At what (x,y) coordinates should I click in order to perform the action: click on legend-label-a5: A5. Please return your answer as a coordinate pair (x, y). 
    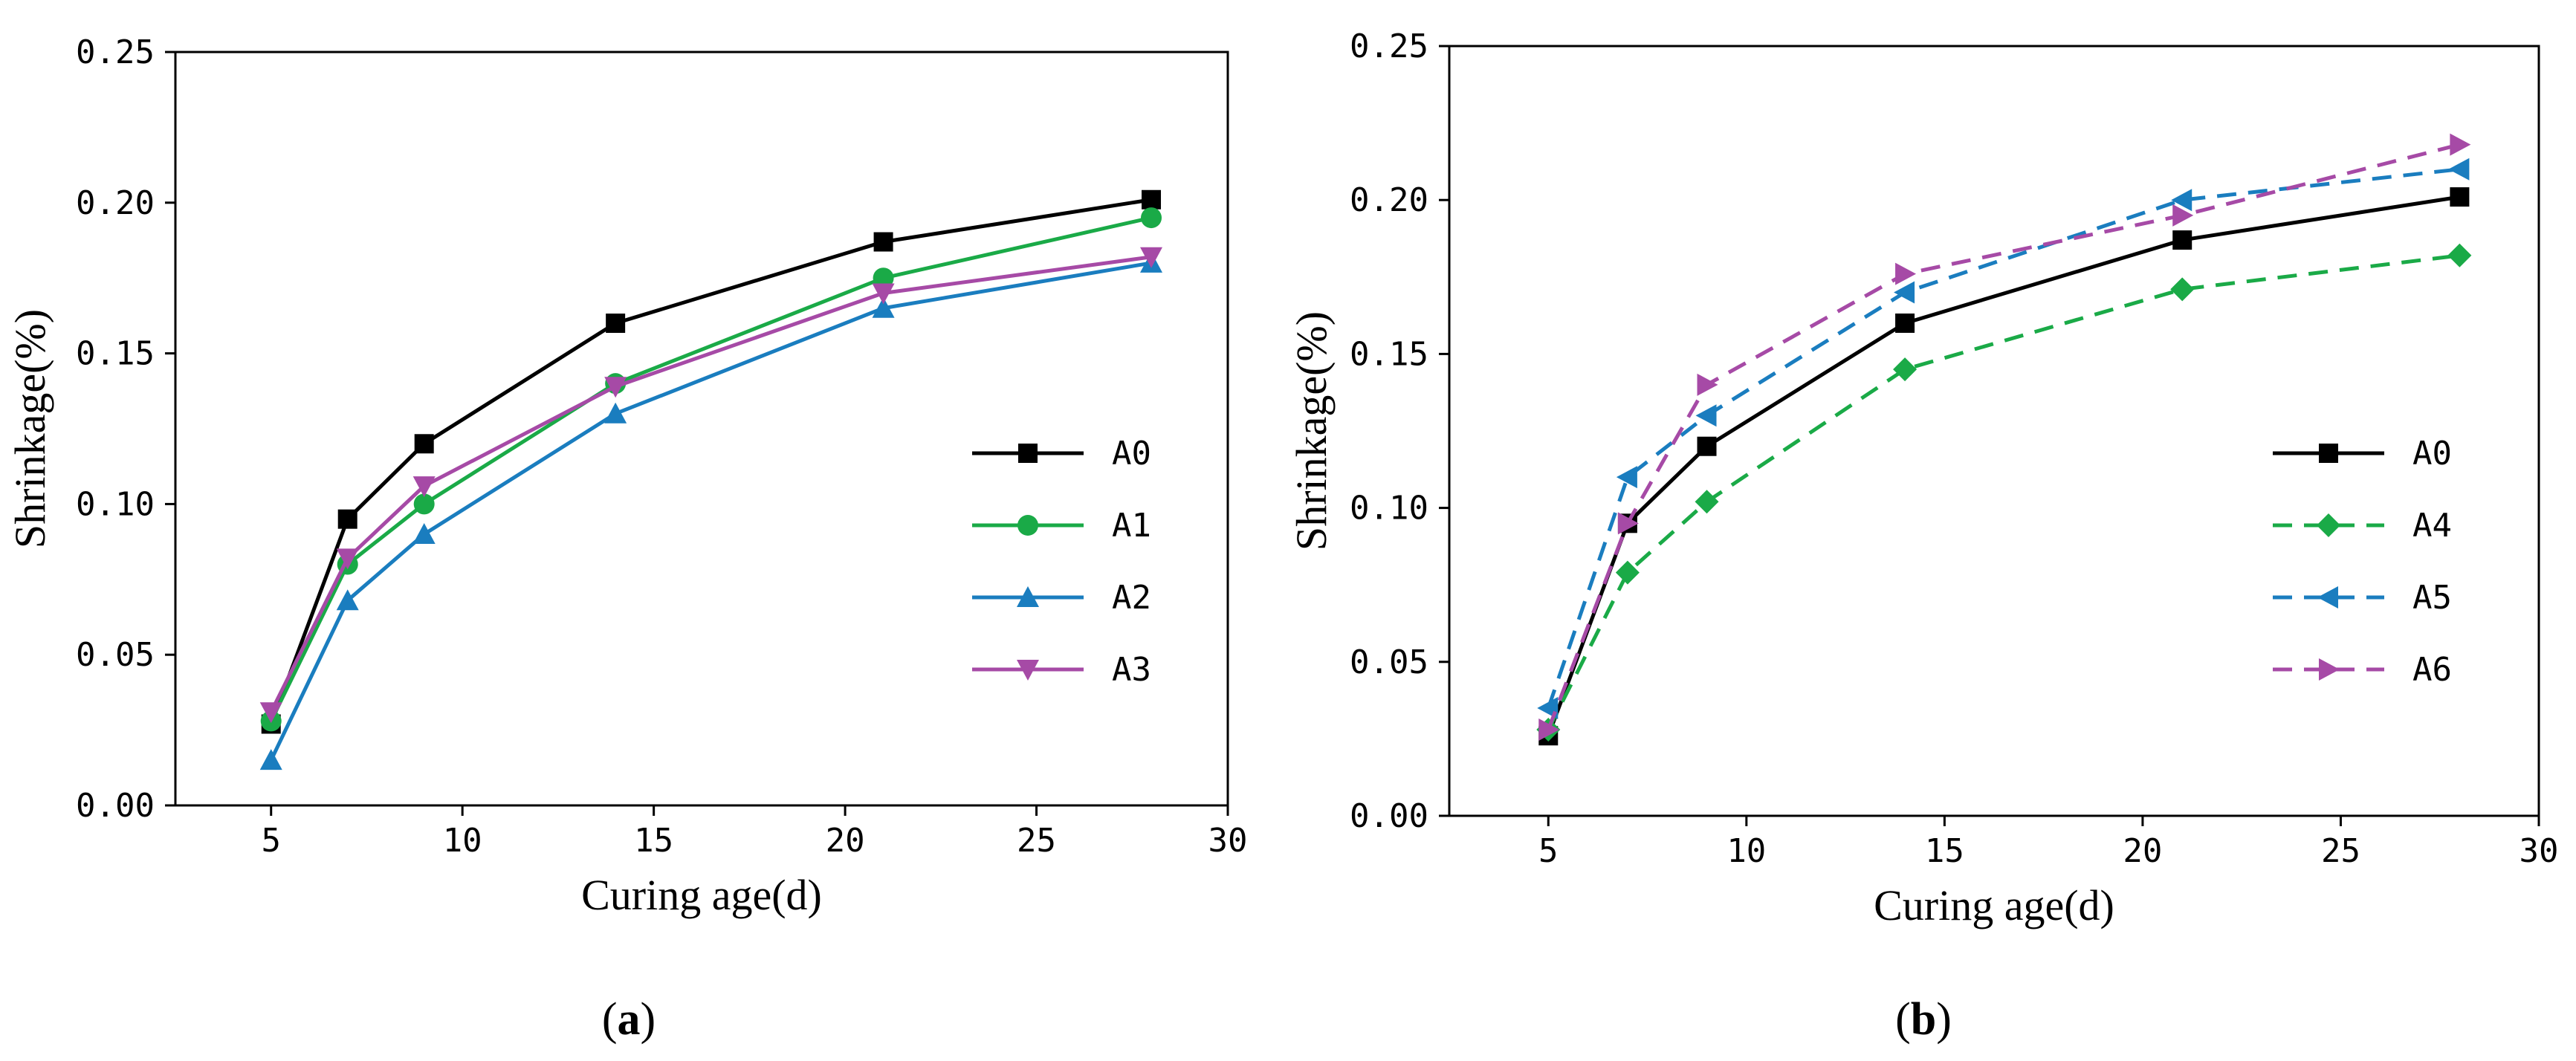
    Looking at the image, I should click on (2432, 598).